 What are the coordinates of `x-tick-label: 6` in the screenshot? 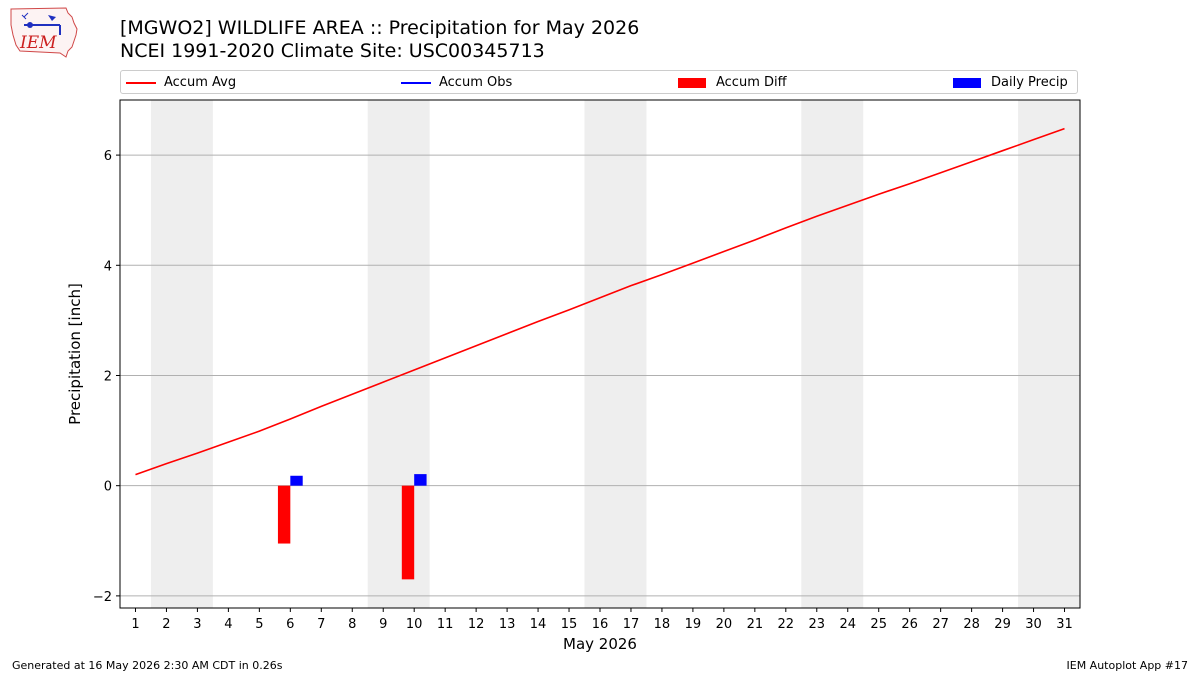 It's located at (290, 624).